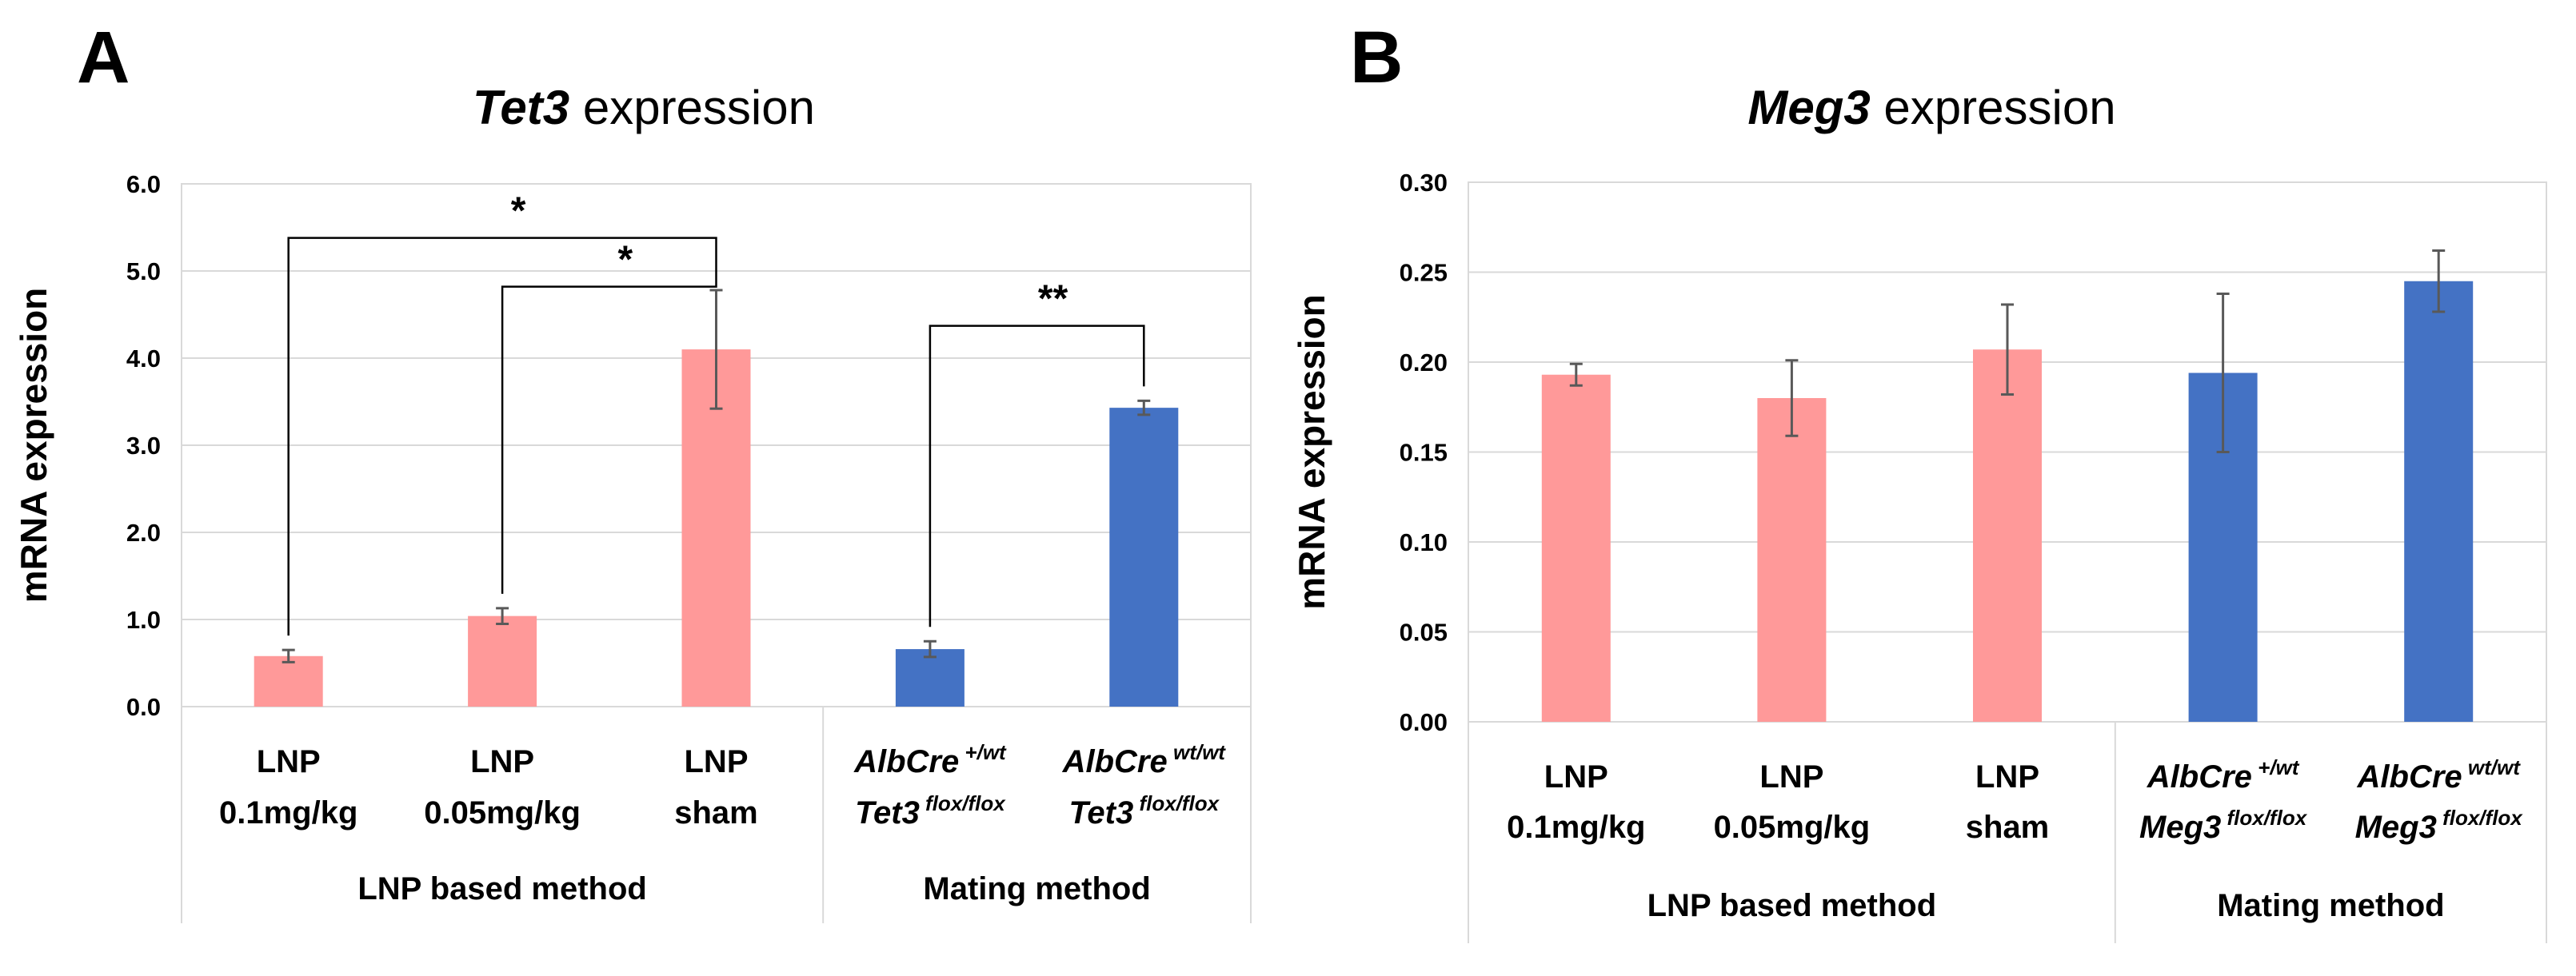 Image resolution: width=2576 pixels, height=976 pixels. I want to click on a-category-label-line2: 0.1mg/kg, so click(288, 813).